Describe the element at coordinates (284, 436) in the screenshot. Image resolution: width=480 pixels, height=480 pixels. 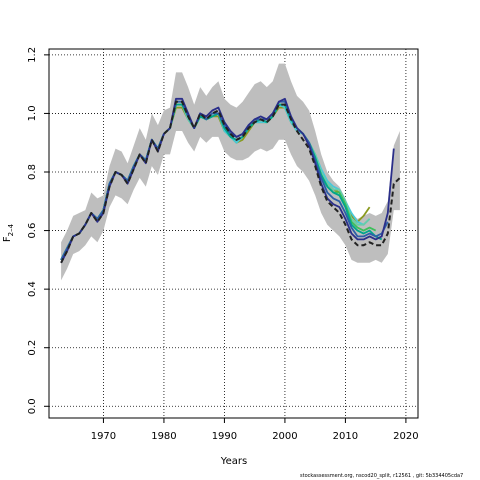
I see `x-tick-label-2000: 2000` at that location.